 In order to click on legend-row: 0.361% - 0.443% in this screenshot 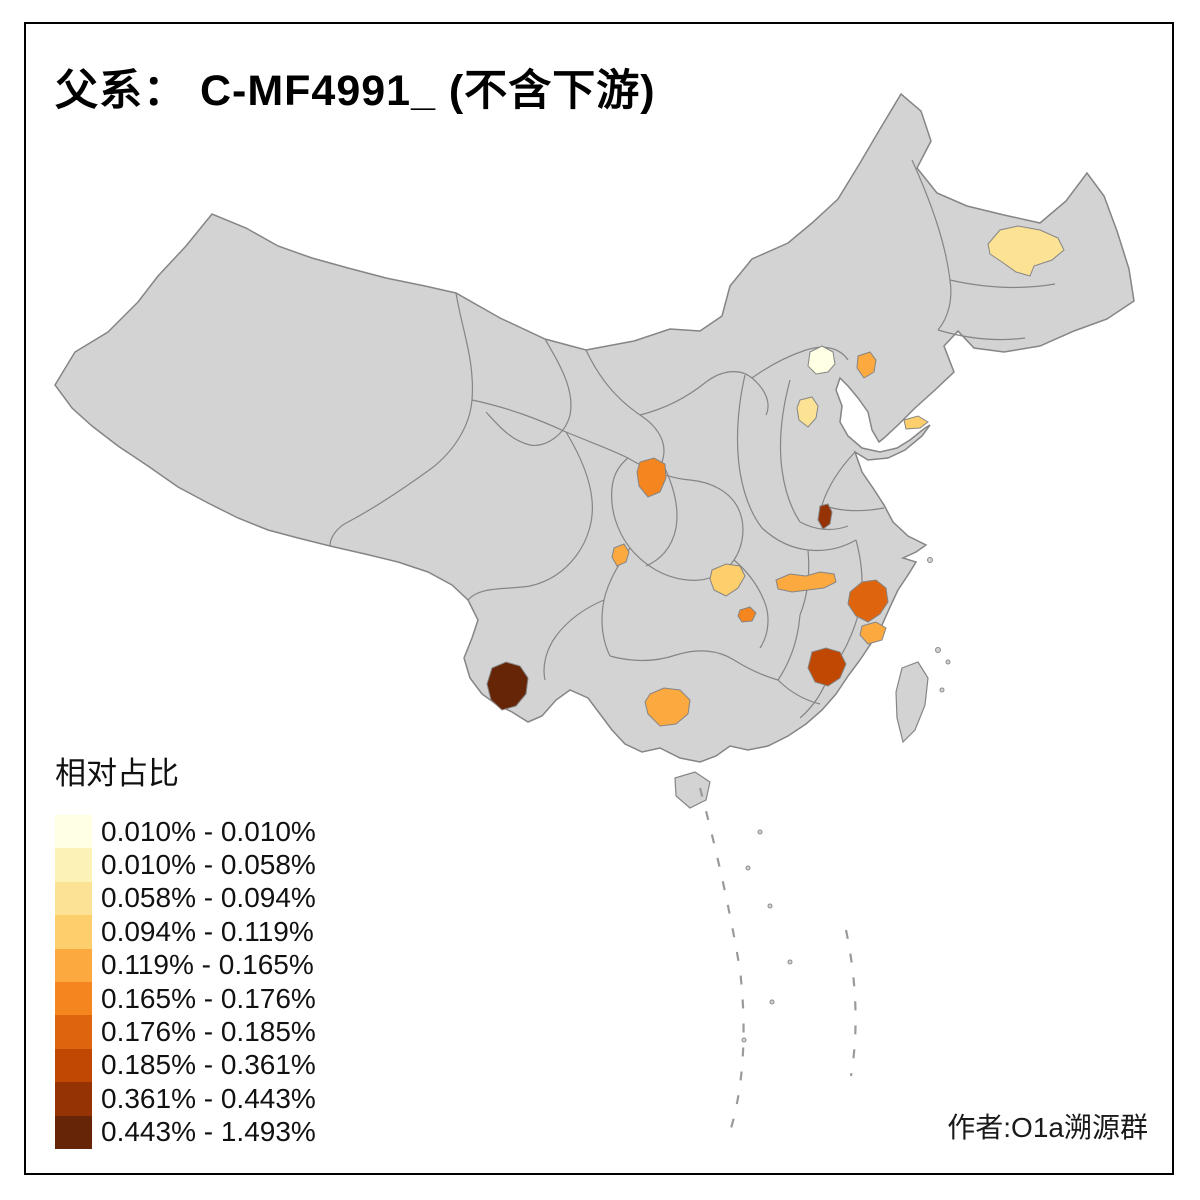, I will do `click(185, 1099)`.